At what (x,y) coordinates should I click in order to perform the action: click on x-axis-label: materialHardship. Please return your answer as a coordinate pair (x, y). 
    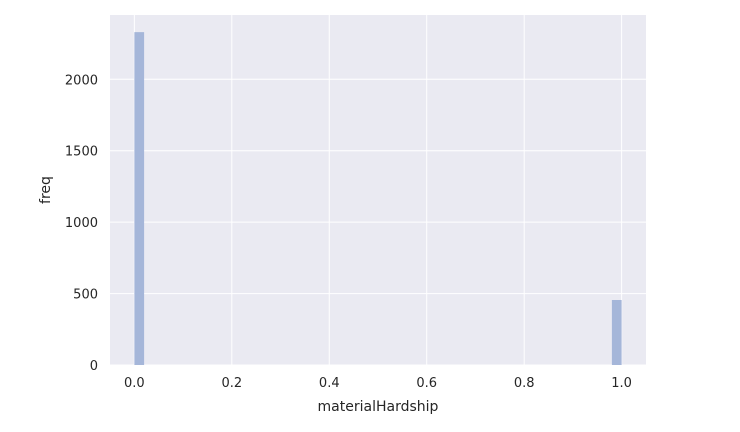
    Looking at the image, I should click on (378, 407).